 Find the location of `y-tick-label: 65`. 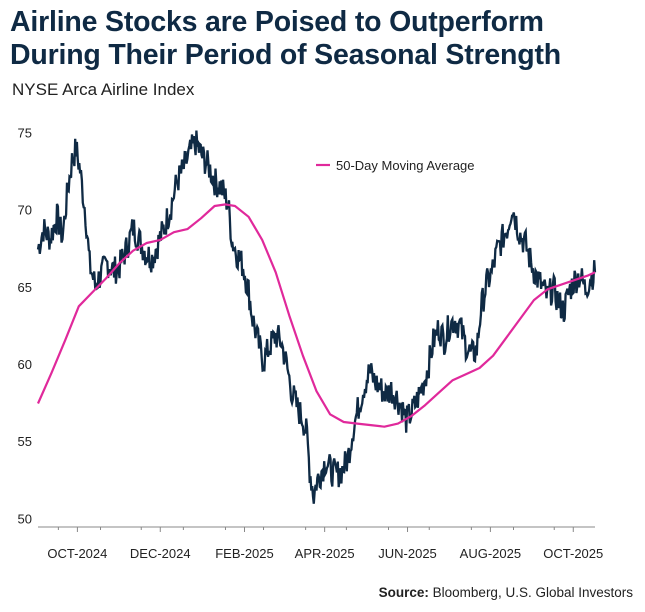

y-tick-label: 65 is located at coordinates (25, 287).